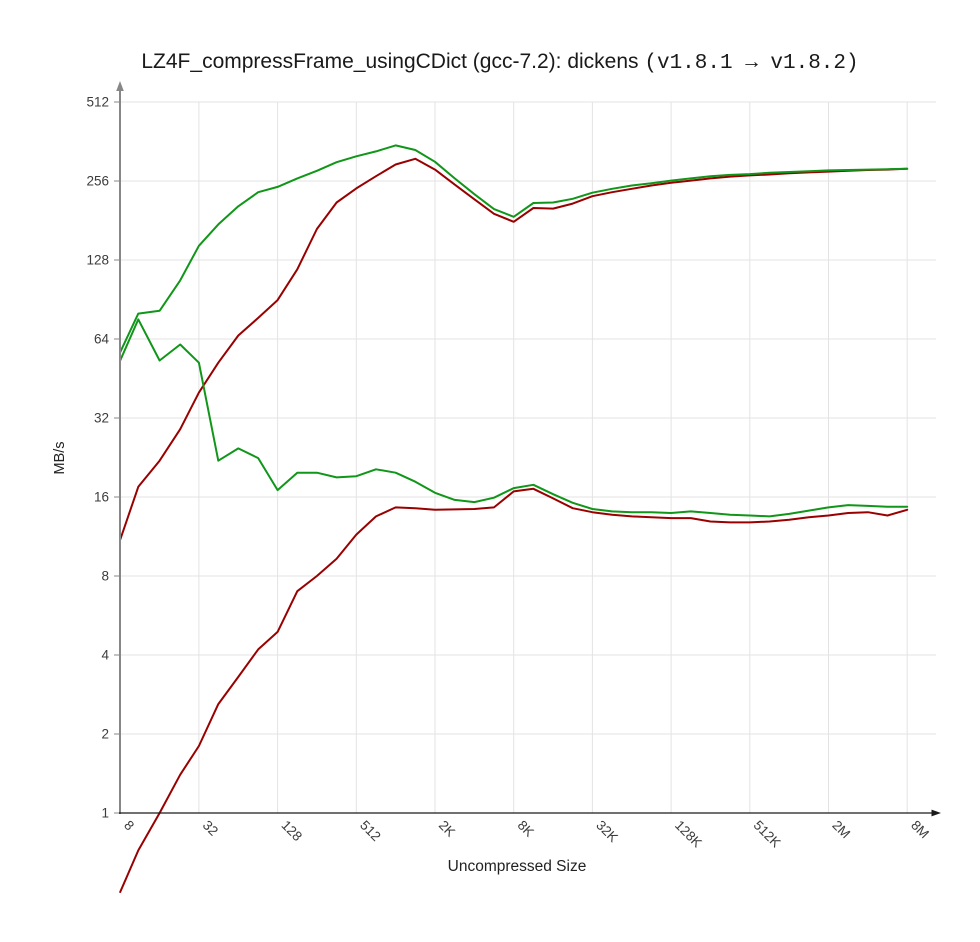  Describe the element at coordinates (101, 418) in the screenshot. I see `y-tick-label: 32` at that location.